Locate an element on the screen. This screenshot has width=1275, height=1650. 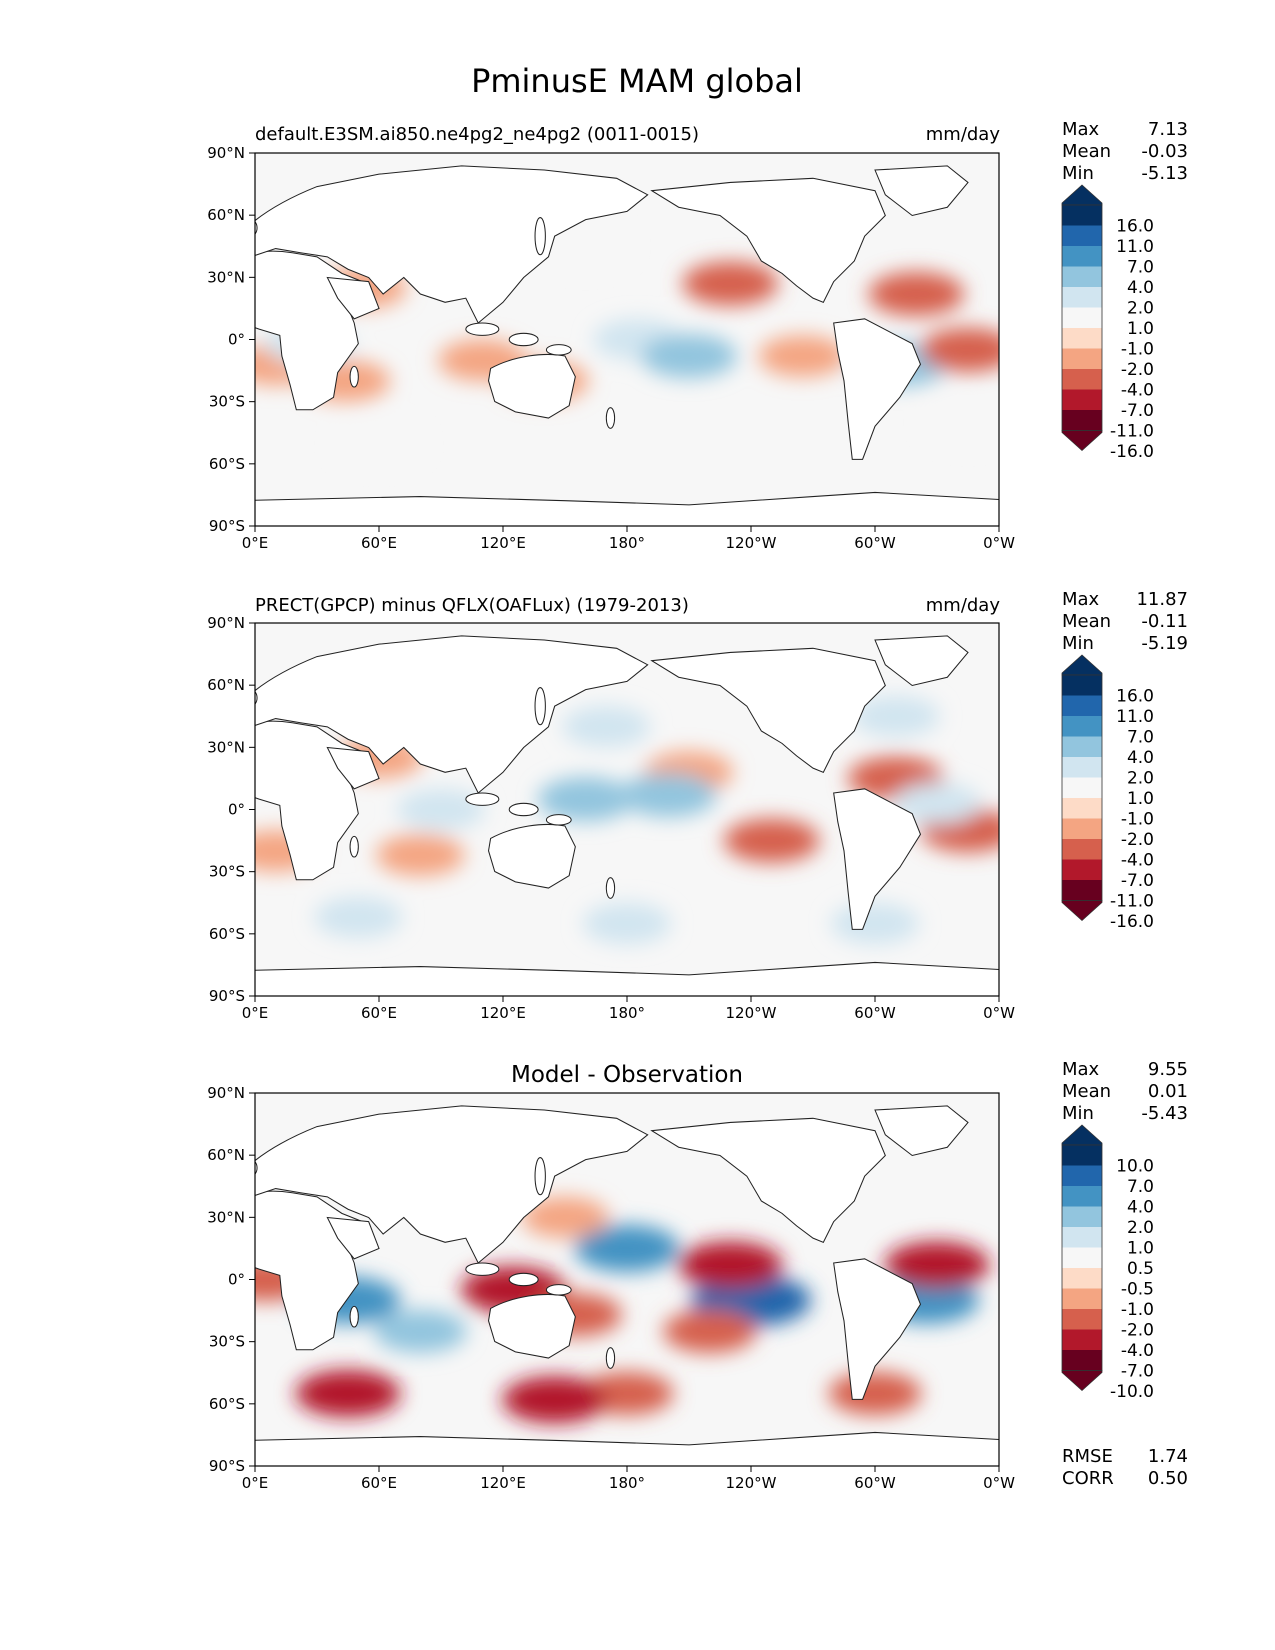
rmse-value: 1.74 is located at coordinates (1168, 1456).